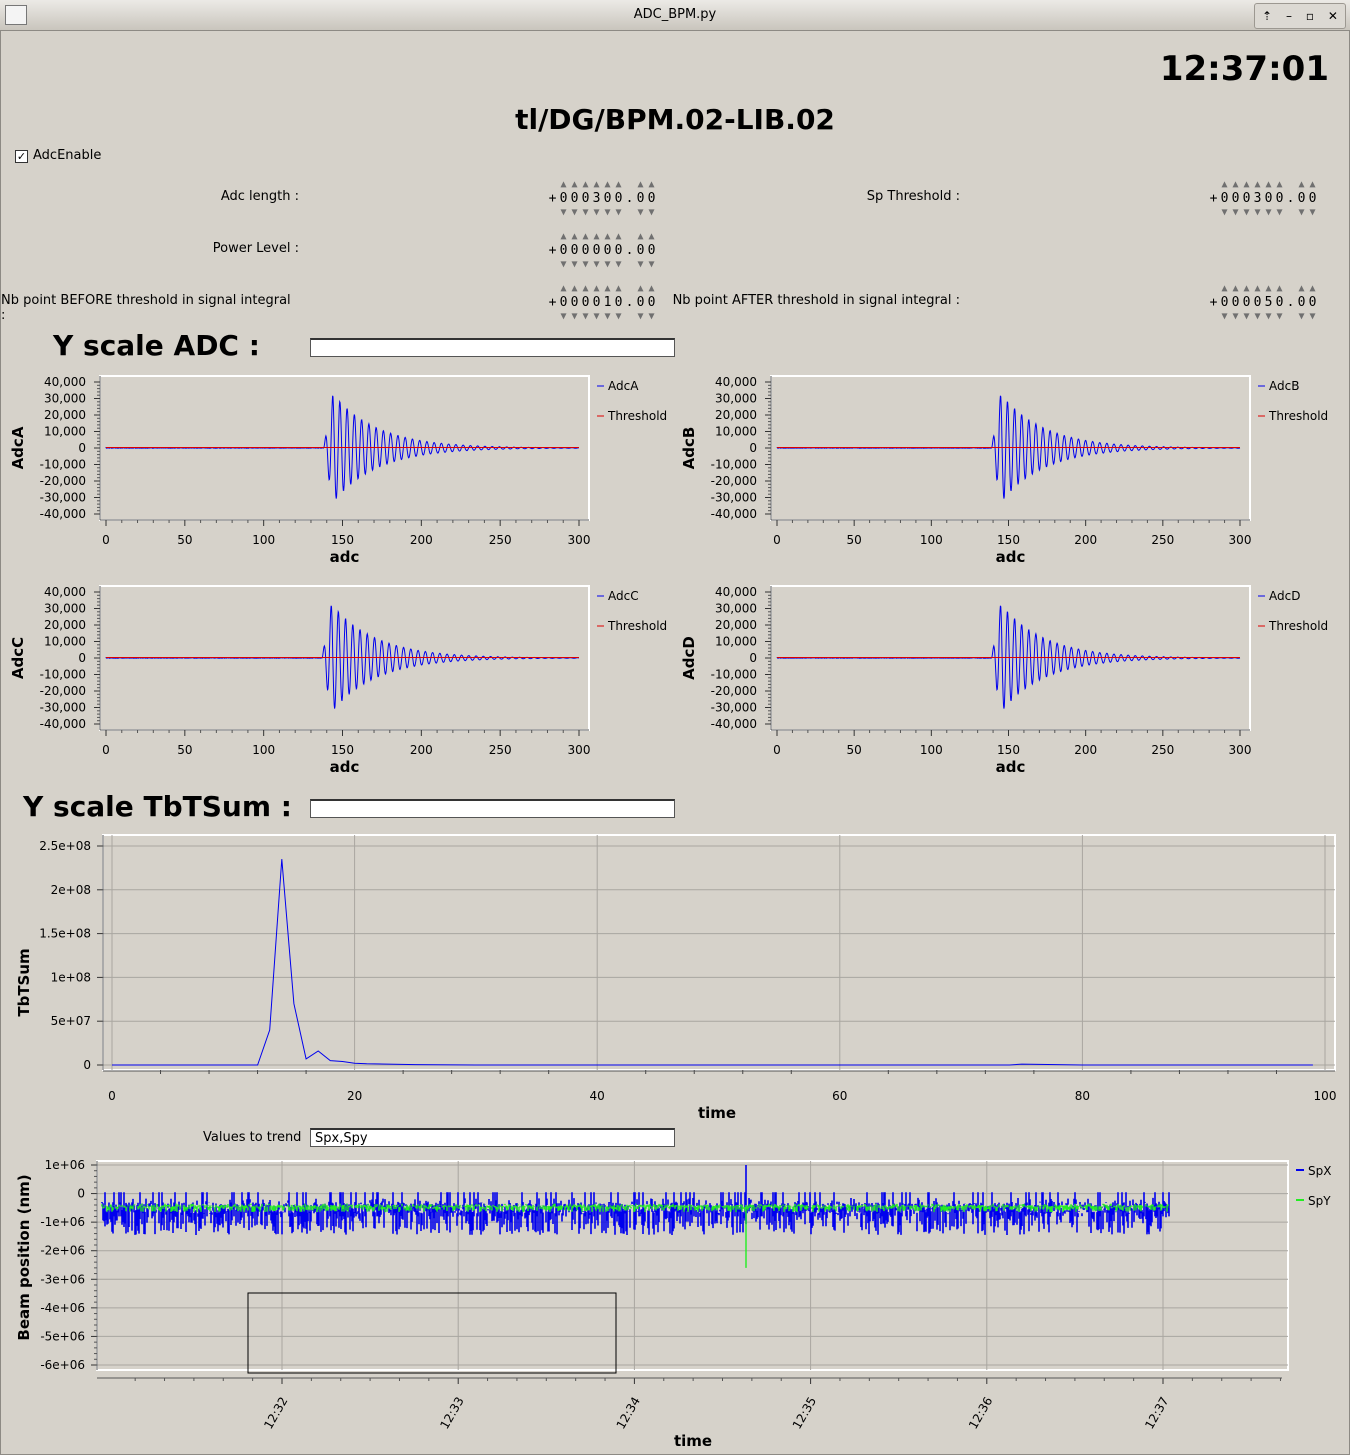  Describe the element at coordinates (1309, 16) in the screenshot. I see `maximize-icon: ▫` at that location.